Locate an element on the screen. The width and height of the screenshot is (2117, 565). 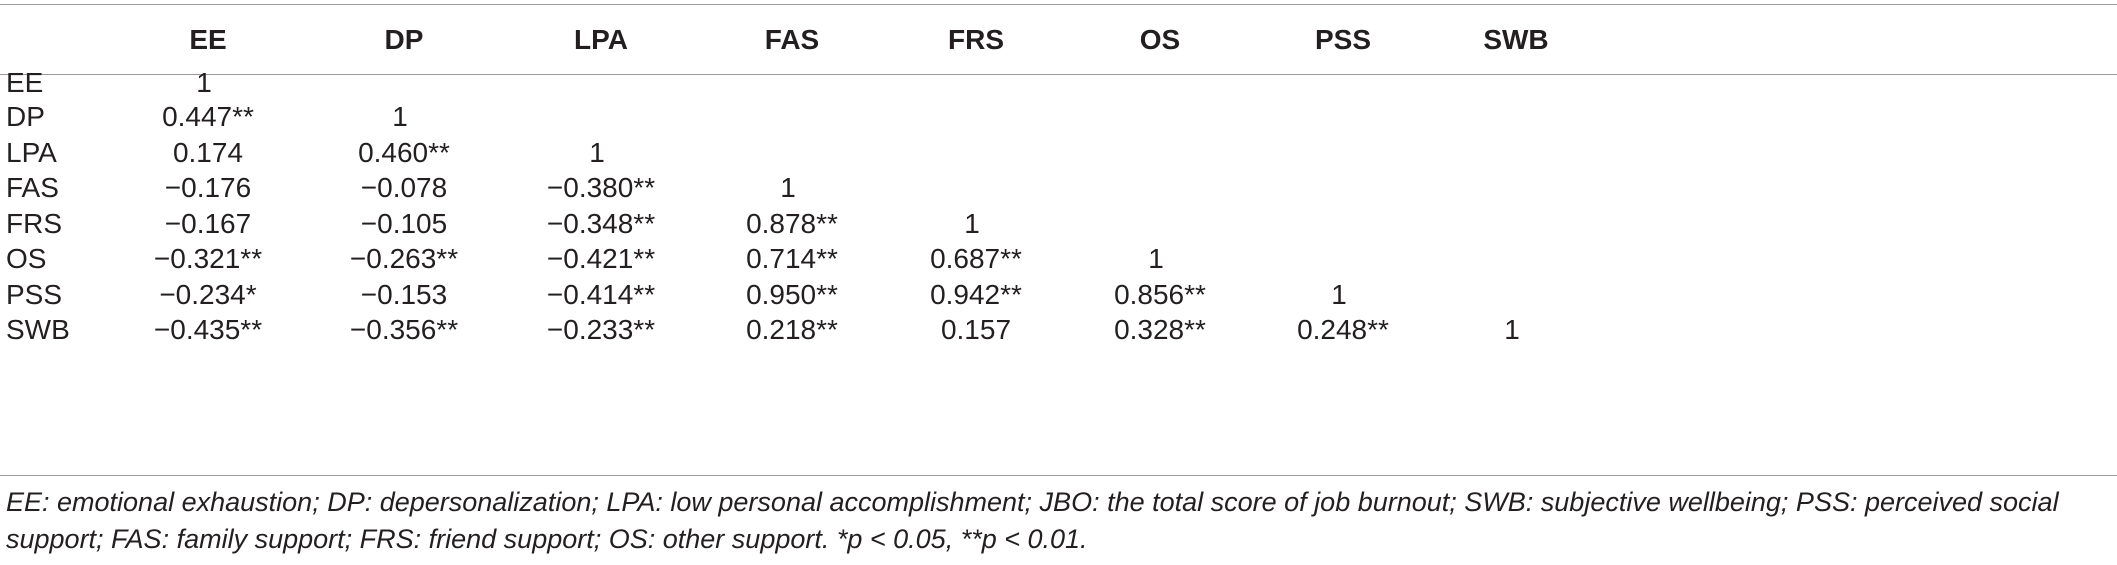
table-cell: −0.105 is located at coordinates (404, 223).